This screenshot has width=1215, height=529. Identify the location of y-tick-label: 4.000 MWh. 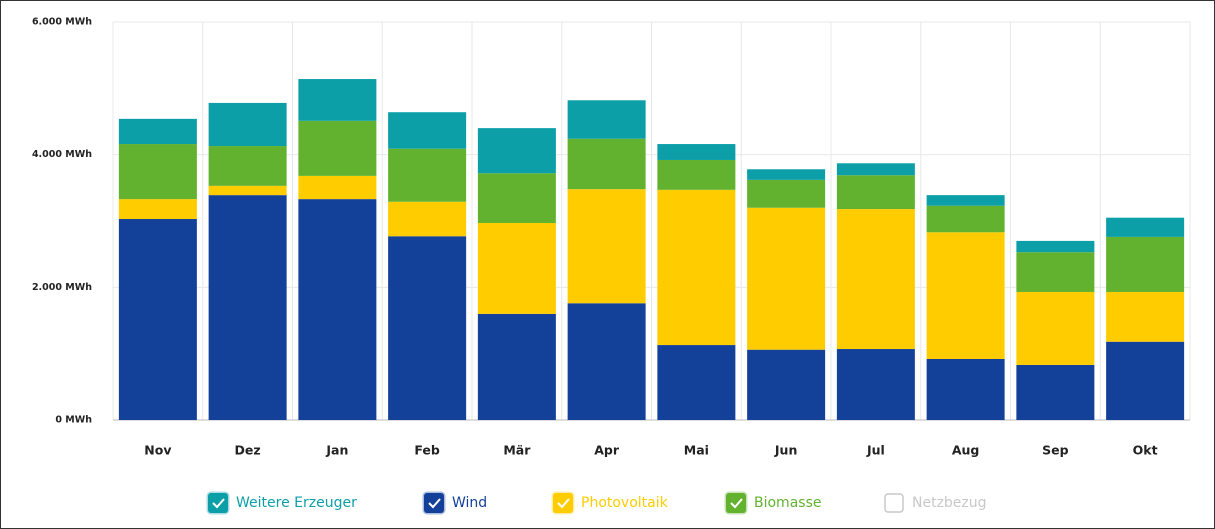
(62, 154).